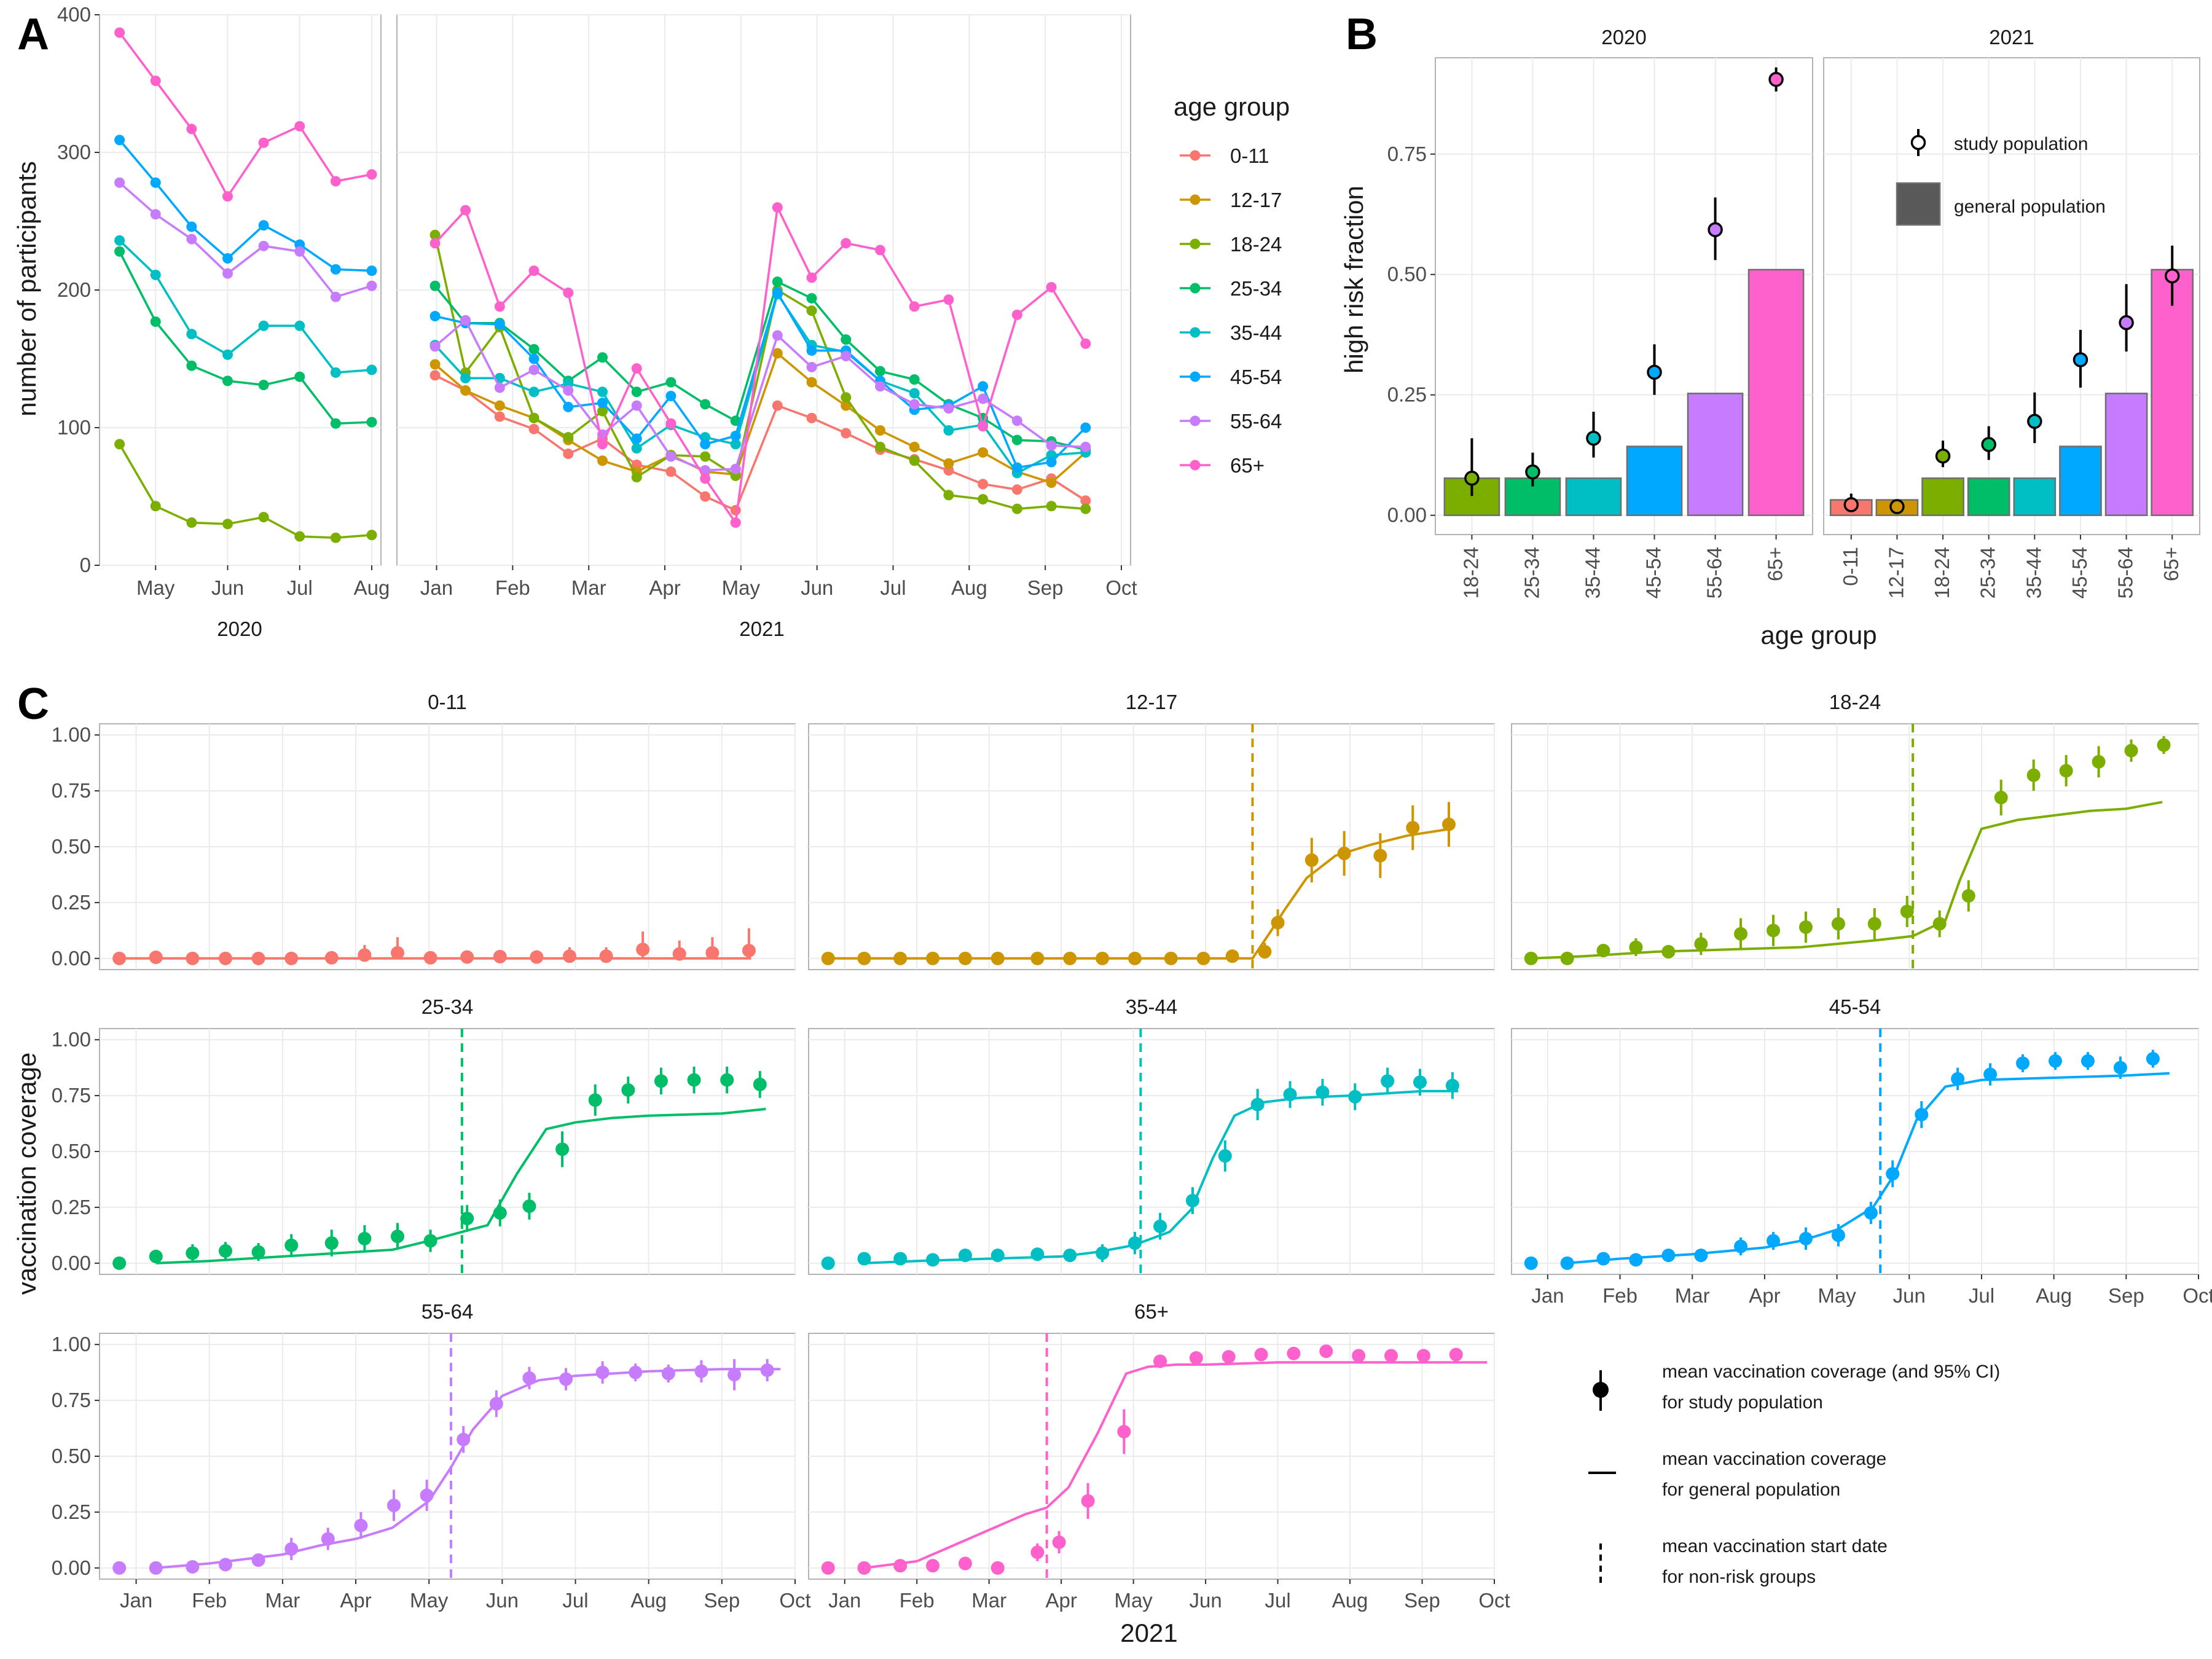  Describe the element at coordinates (648, 1600) in the screenshot. I see `tick-label-x: Aug` at that location.